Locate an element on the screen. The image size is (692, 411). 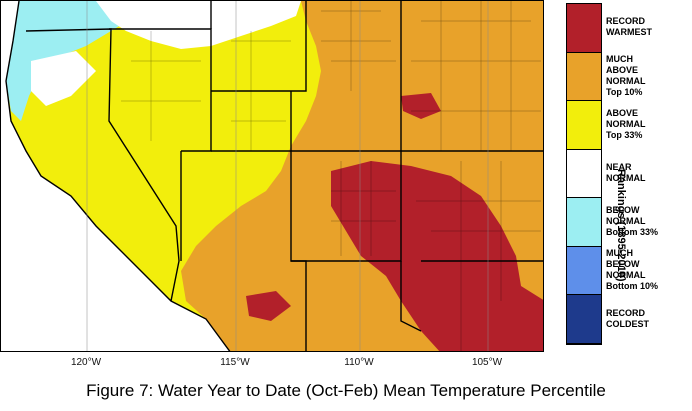
legend-item-label: ABOVE NORMAL Top 33% is located at coordinates (626, 123).